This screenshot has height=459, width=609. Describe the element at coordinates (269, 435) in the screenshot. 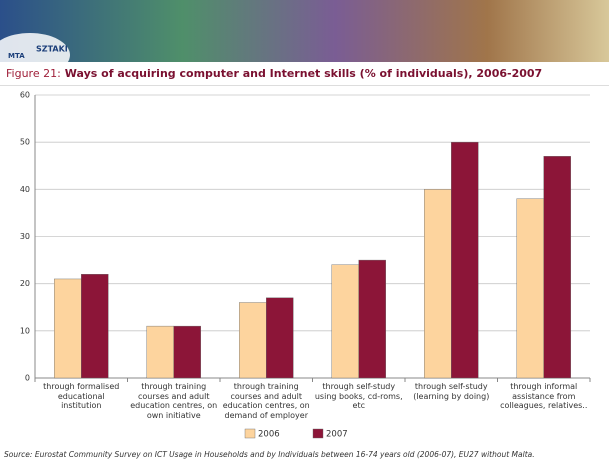

I see `legend-label: 2006` at that location.